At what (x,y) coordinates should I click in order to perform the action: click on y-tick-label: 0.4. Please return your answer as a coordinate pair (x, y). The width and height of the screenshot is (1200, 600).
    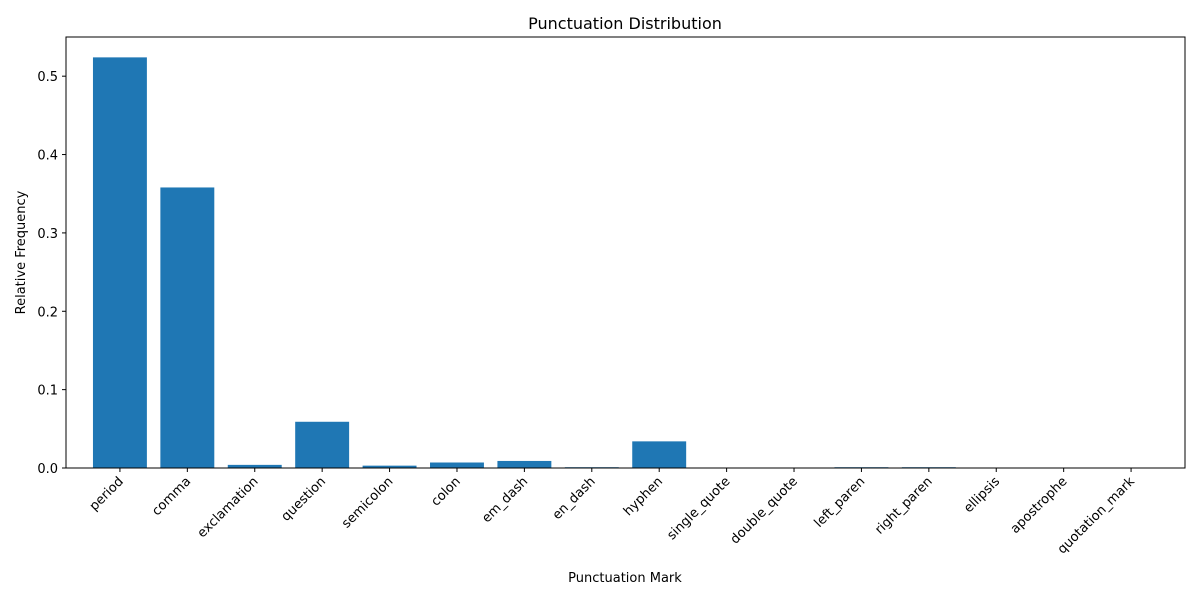
    Looking at the image, I should click on (47, 156).